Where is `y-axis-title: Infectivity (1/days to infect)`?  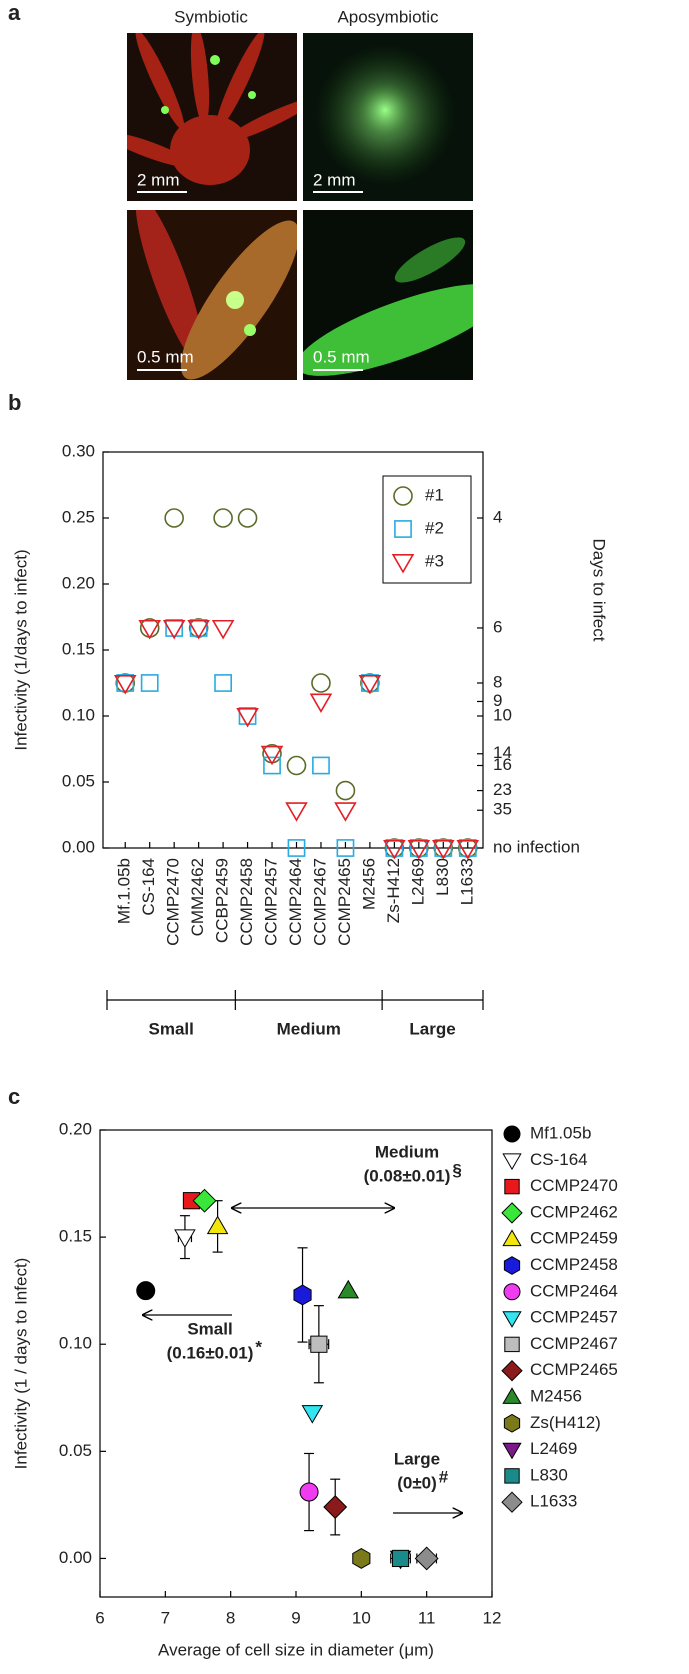 y-axis-title: Infectivity (1/days to infect) is located at coordinates (20, 649).